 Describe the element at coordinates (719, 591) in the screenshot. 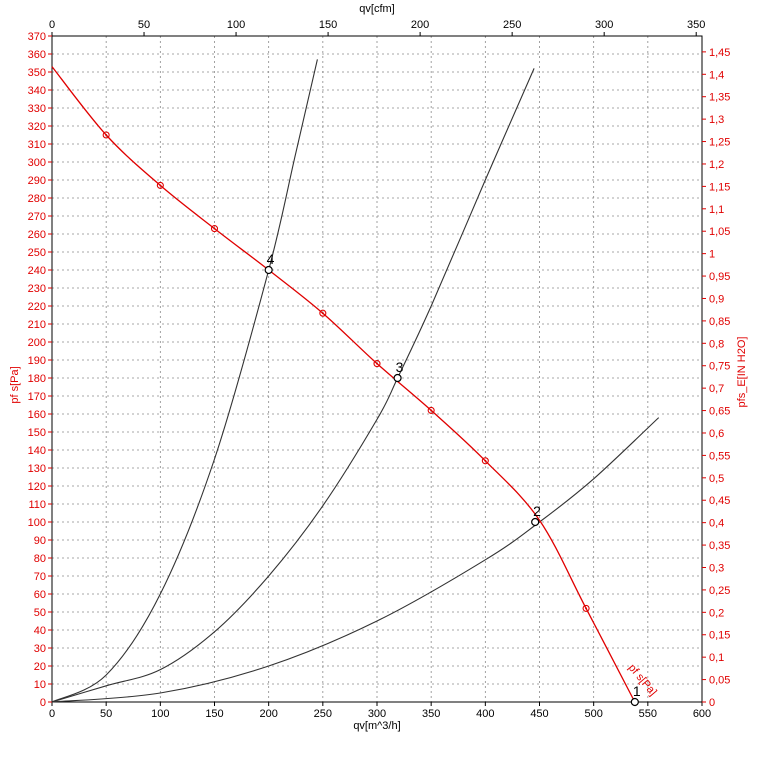

I see `y-tick-label-right: 0,25` at that location.